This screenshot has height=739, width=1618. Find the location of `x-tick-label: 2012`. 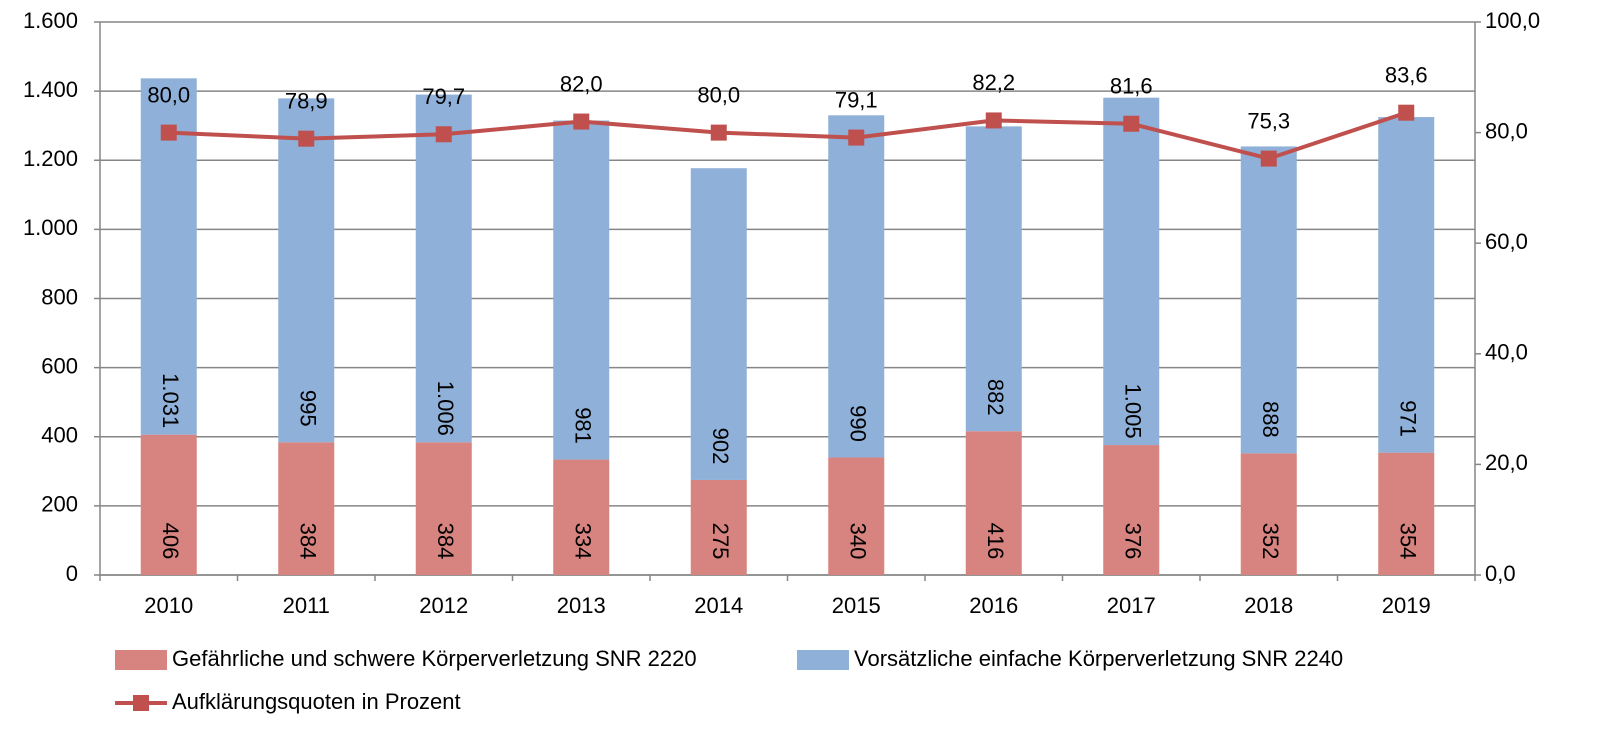

x-tick-label: 2012 is located at coordinates (443, 605).